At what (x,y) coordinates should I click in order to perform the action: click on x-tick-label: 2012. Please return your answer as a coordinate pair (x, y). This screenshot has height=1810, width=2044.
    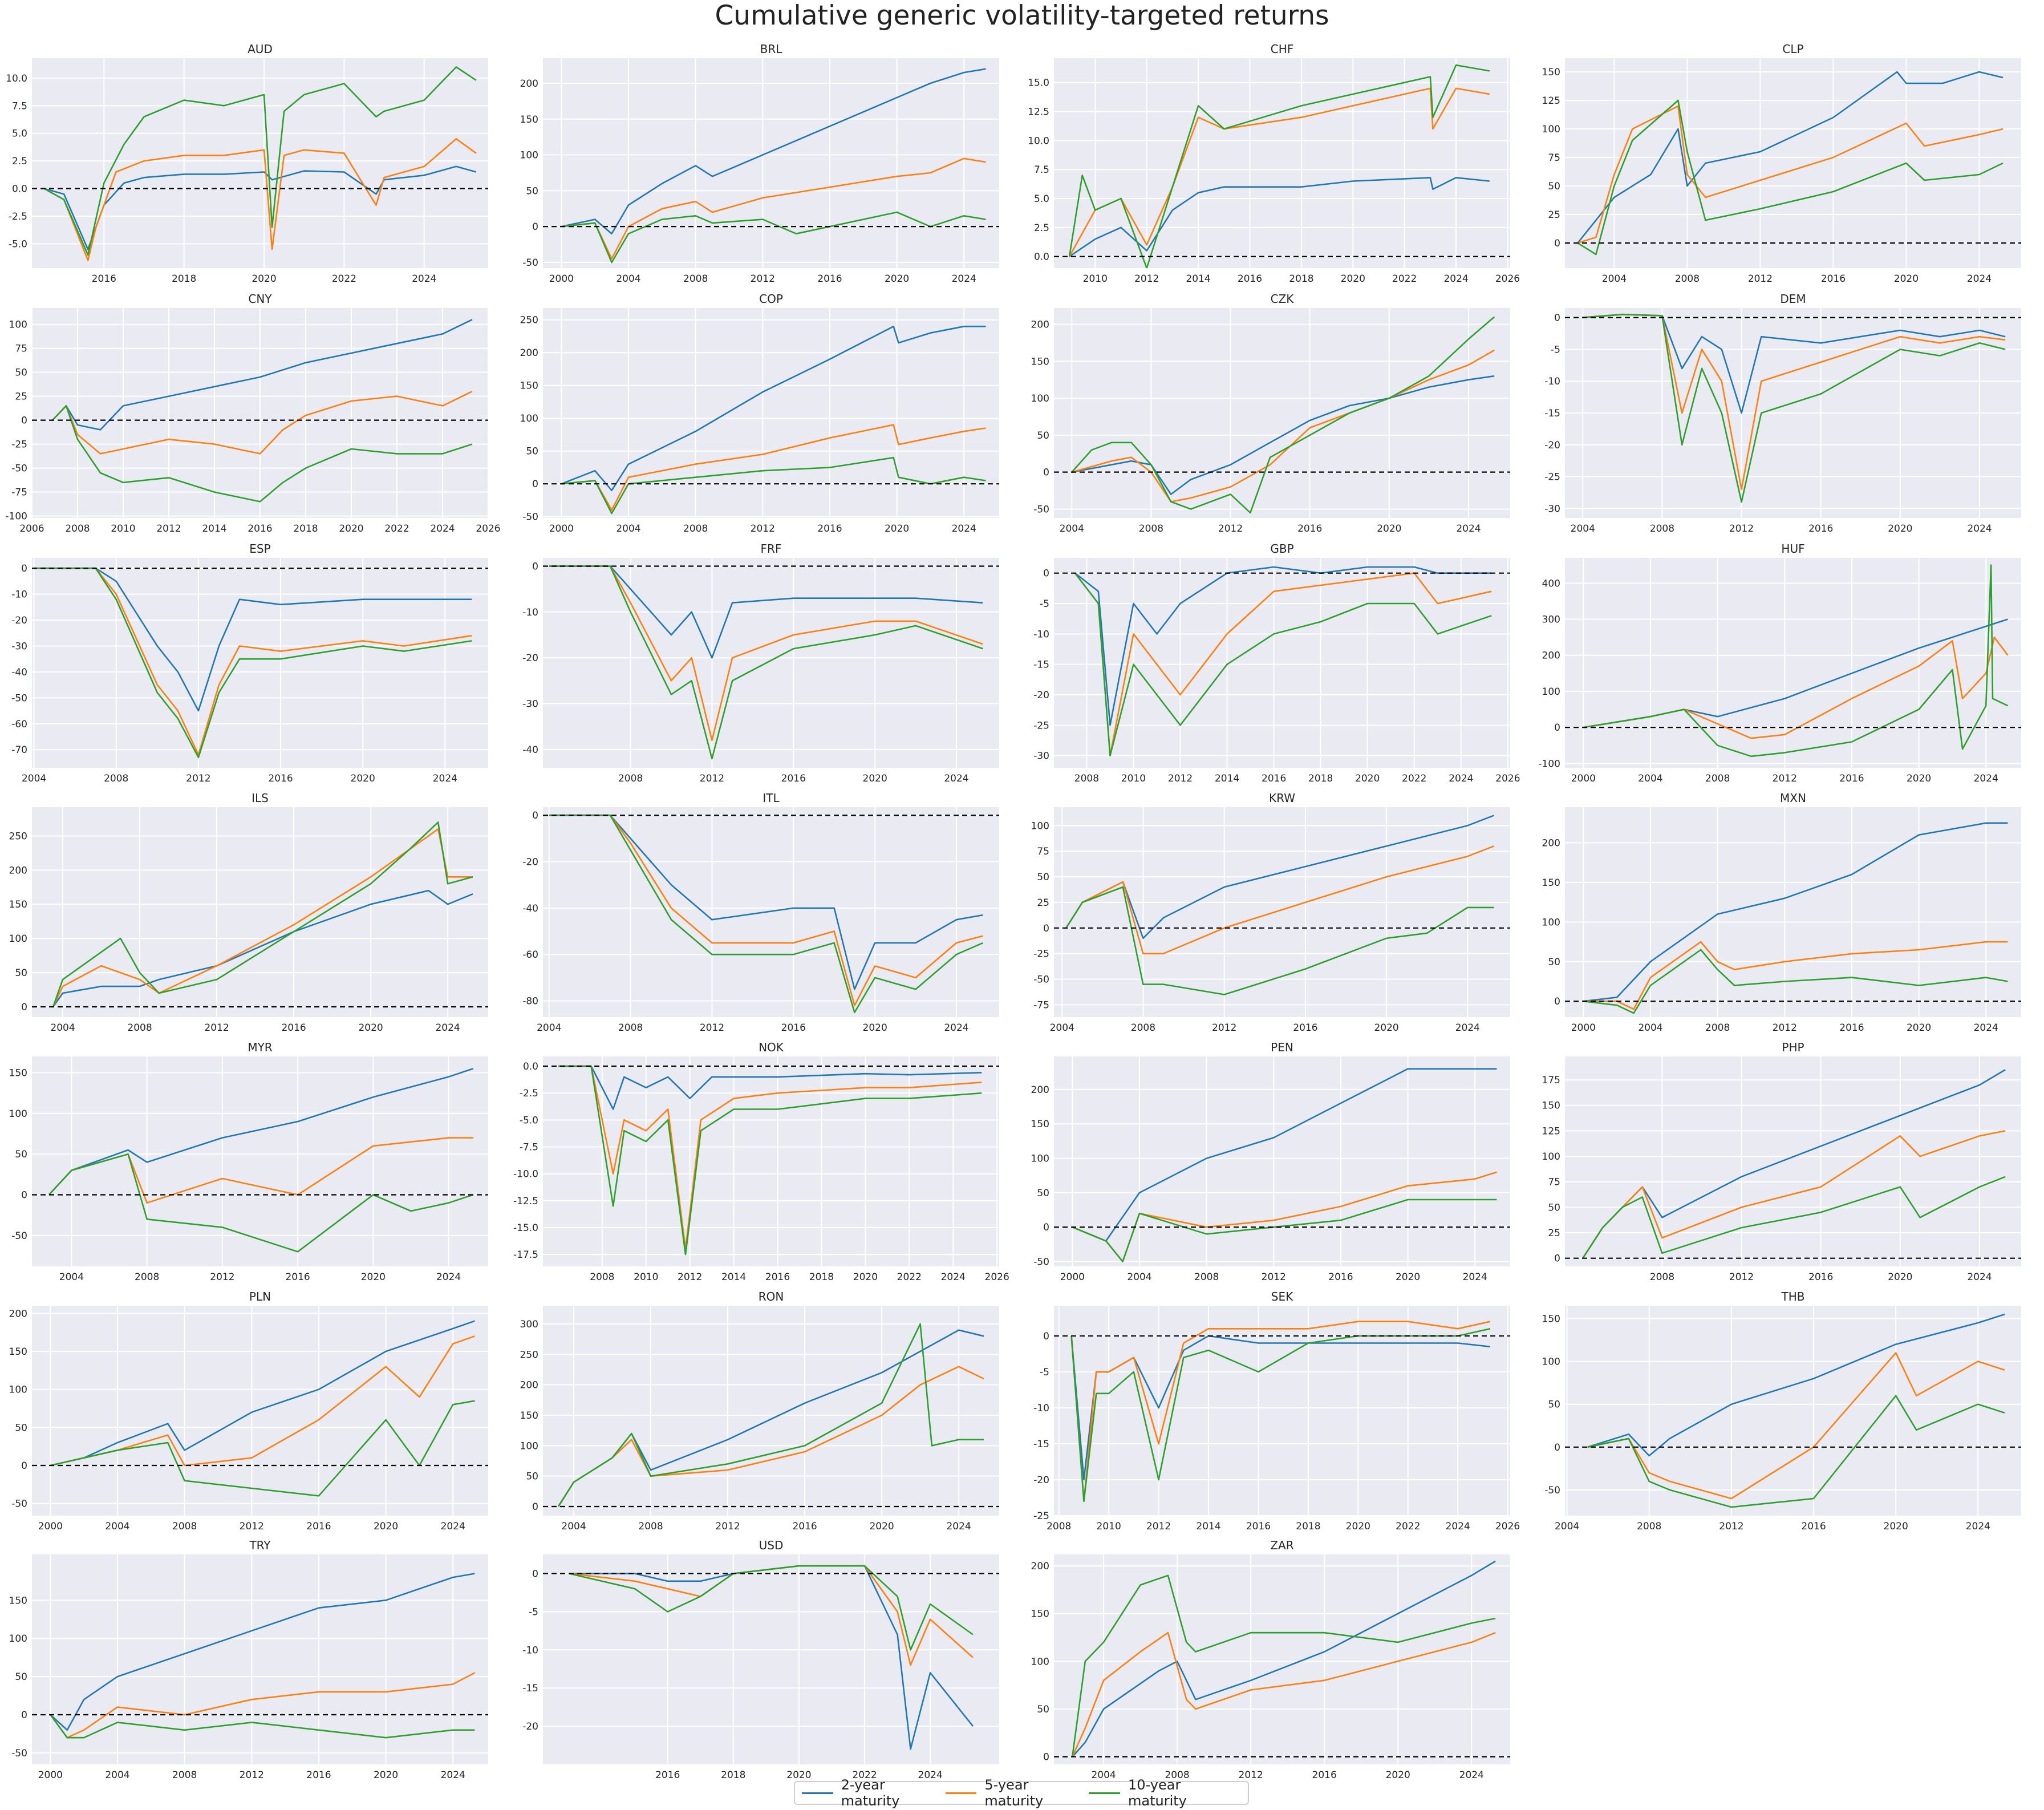
    Looking at the image, I should click on (763, 279).